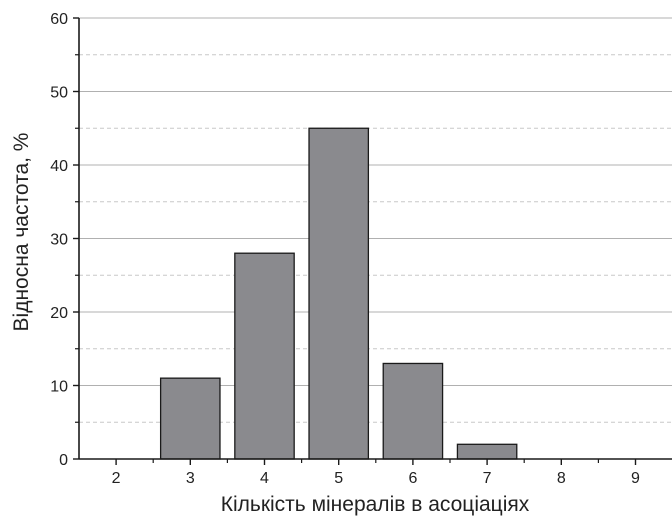 The width and height of the screenshot is (672, 522). Describe the element at coordinates (412, 478) in the screenshot. I see `x-tick-label: 6` at that location.